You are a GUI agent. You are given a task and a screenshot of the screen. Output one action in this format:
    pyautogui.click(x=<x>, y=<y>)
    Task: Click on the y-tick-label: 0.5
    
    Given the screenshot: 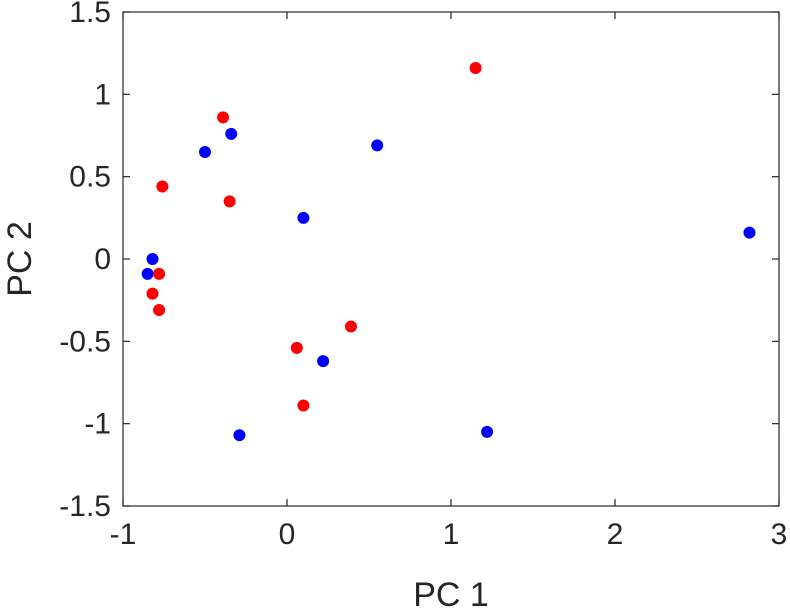 What is the action you would take?
    pyautogui.click(x=90, y=177)
    